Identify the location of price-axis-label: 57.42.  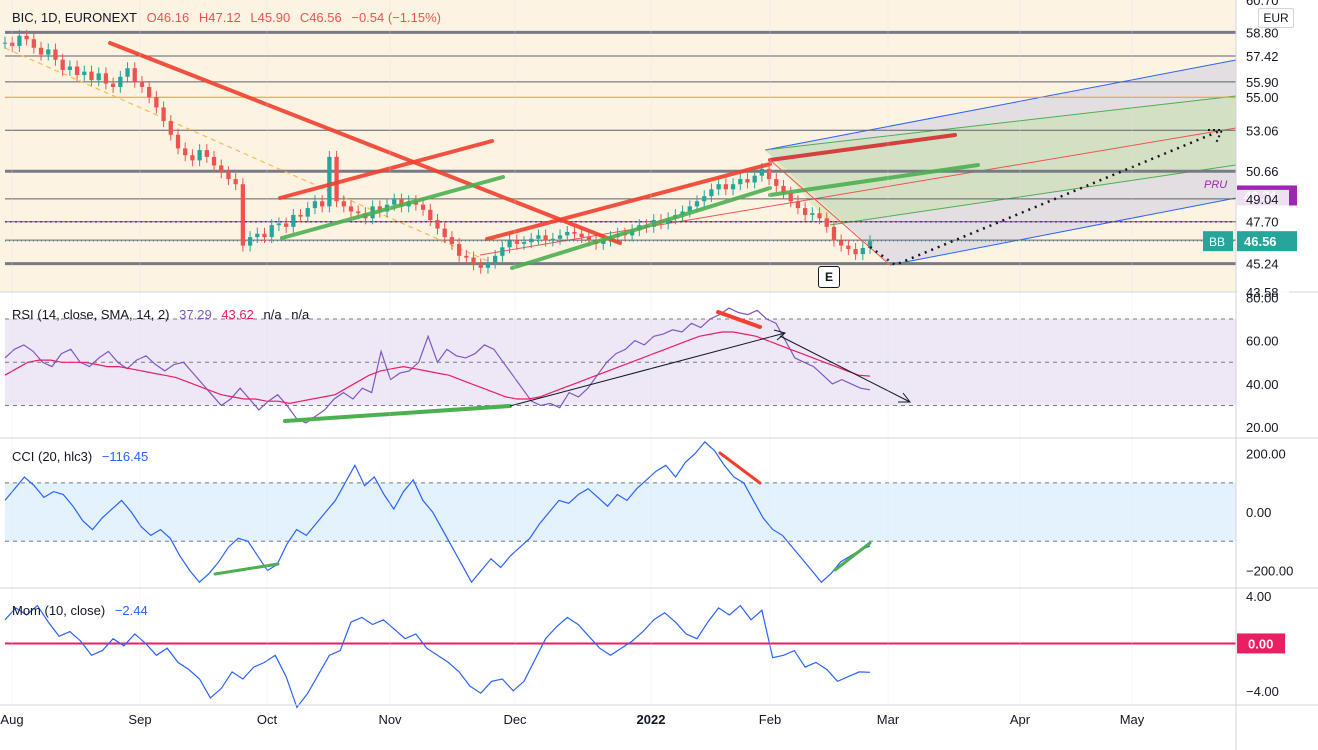
(1262, 56).